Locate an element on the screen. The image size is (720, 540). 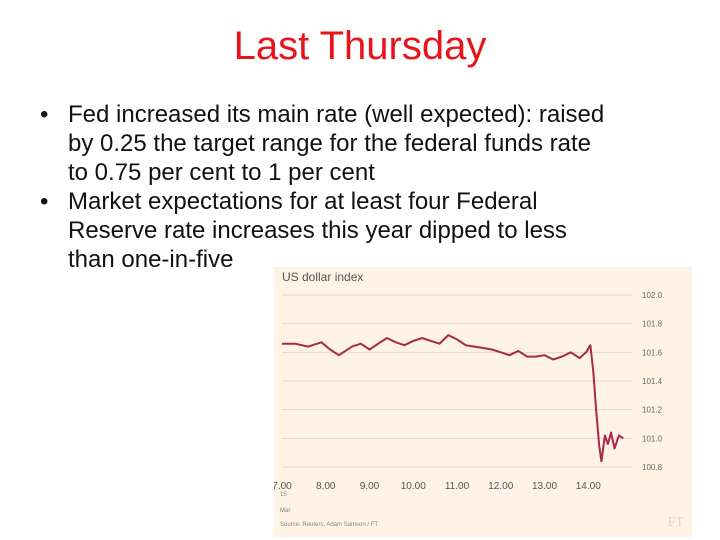
y-tick-label: 101.0 is located at coordinates (652, 438).